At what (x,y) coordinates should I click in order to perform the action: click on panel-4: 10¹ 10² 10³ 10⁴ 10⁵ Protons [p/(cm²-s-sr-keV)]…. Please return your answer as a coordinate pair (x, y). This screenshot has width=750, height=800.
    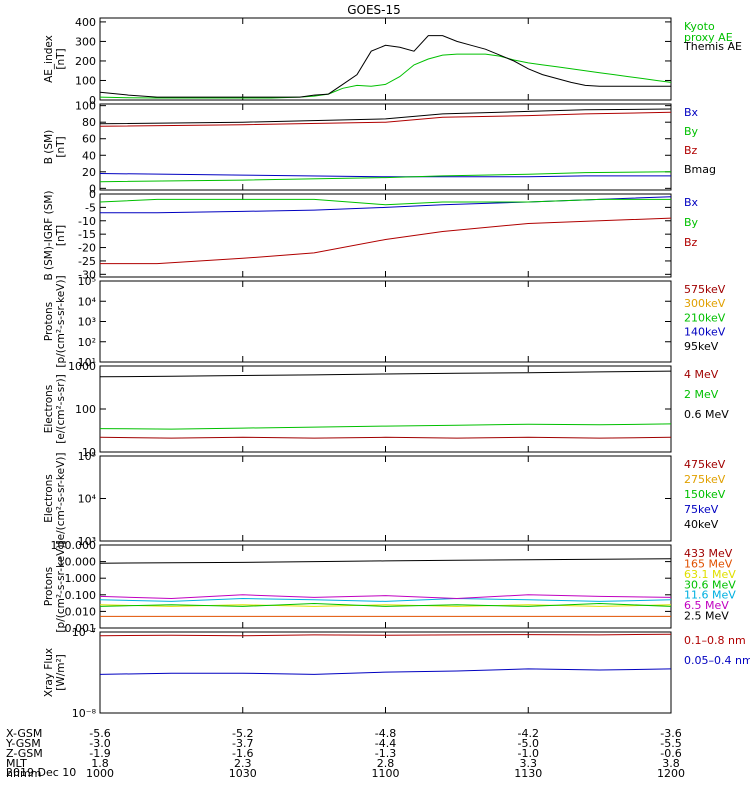
    Looking at the image, I should click on (384, 322).